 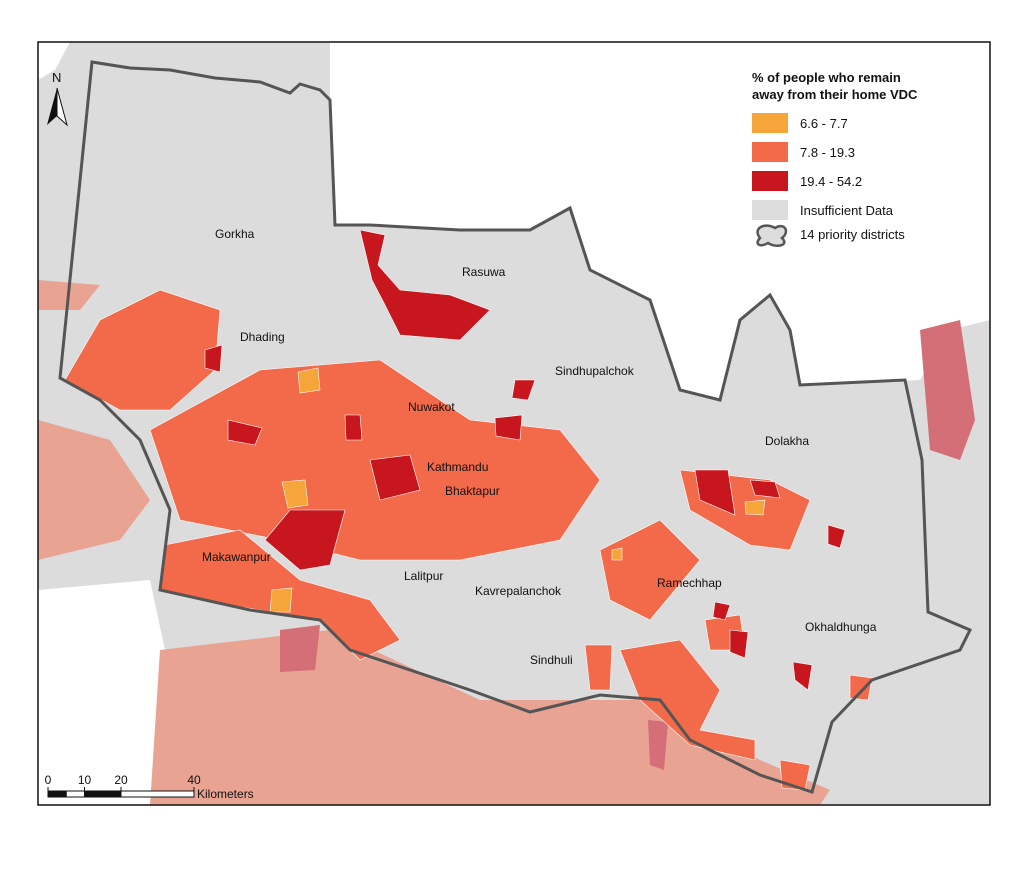 What do you see at coordinates (826, 77) in the screenshot?
I see `legend-title: % of people who remain` at bounding box center [826, 77].